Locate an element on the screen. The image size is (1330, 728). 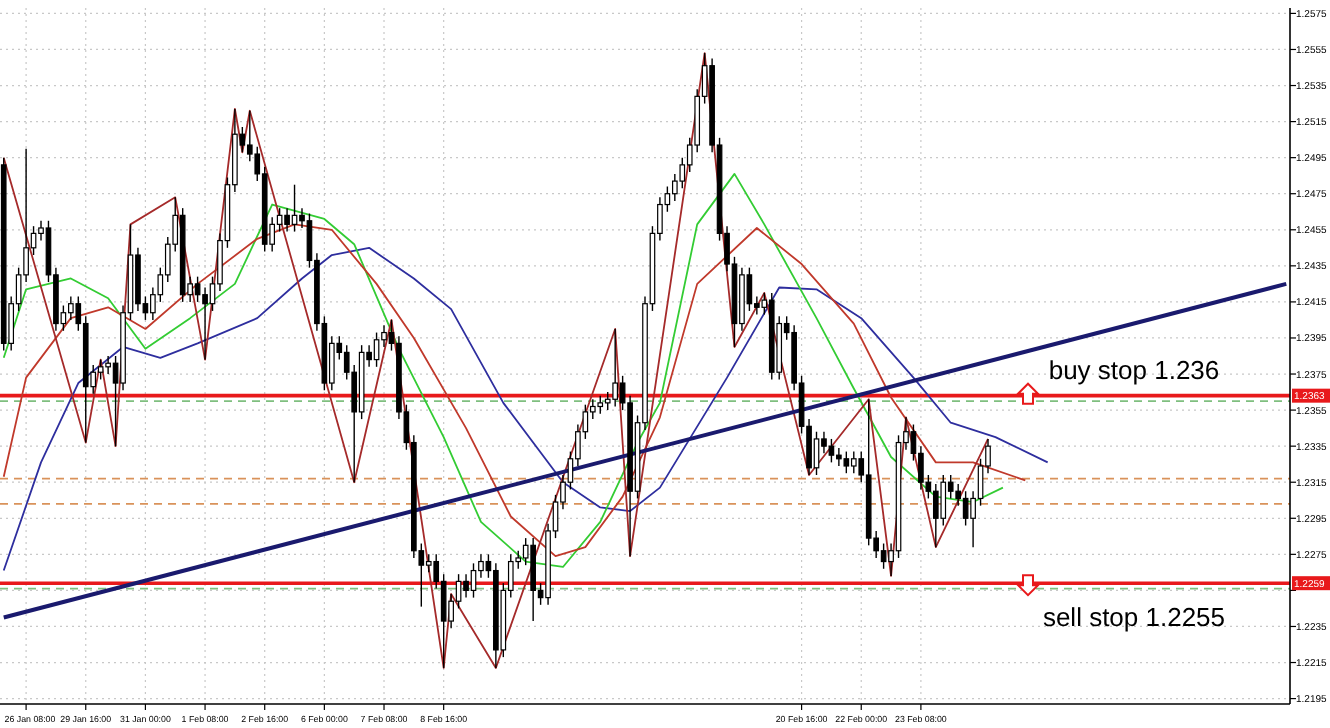
annotation: sell stop 1.2255 is located at coordinates (1134, 617).